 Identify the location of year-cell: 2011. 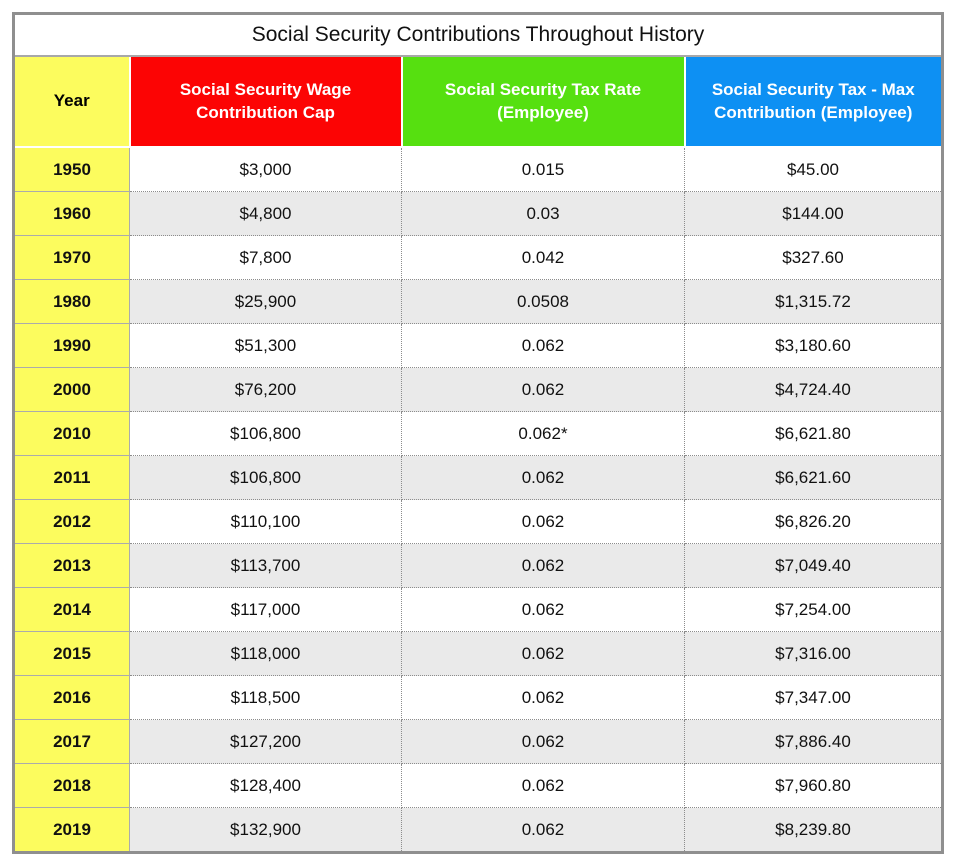
(71, 477).